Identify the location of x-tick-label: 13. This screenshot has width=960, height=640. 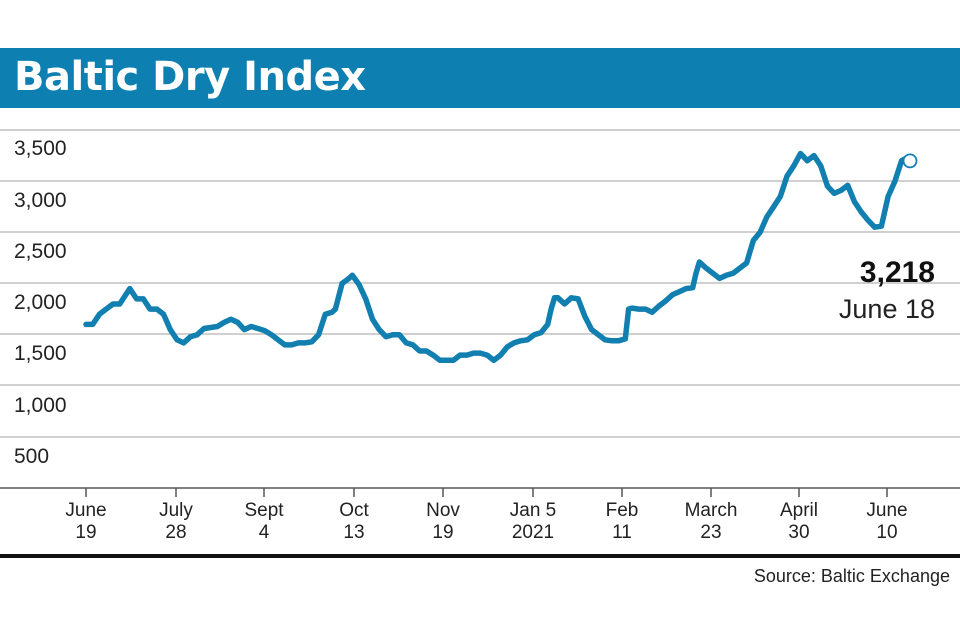
(353, 532).